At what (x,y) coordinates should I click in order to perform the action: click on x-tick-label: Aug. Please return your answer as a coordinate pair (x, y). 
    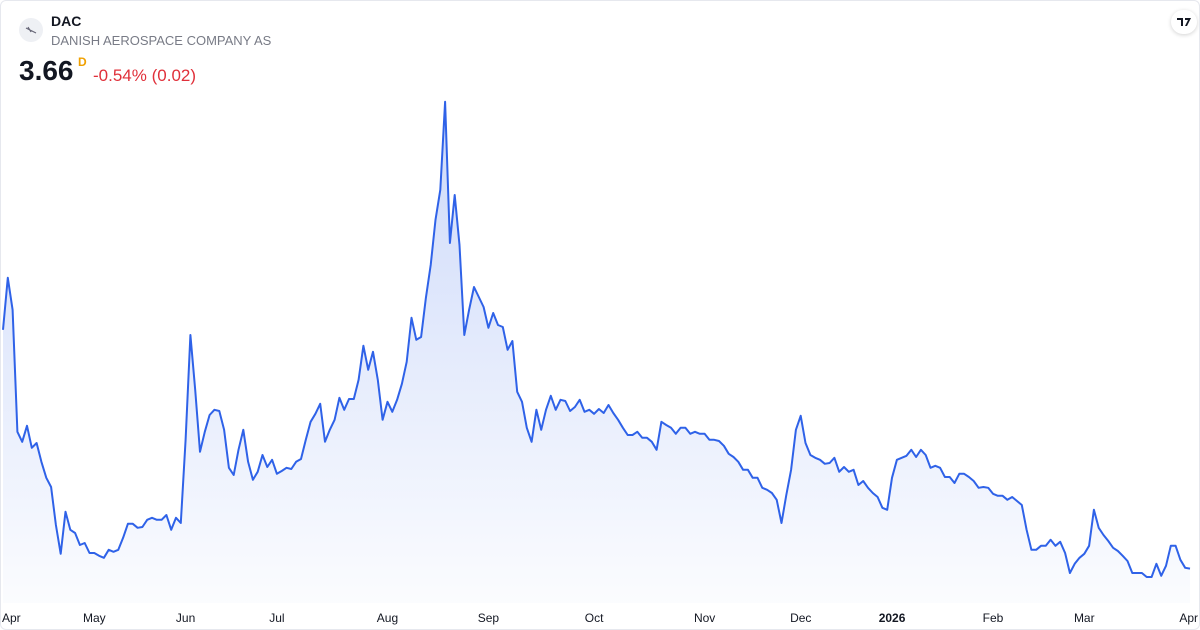
    Looking at the image, I should click on (387, 618).